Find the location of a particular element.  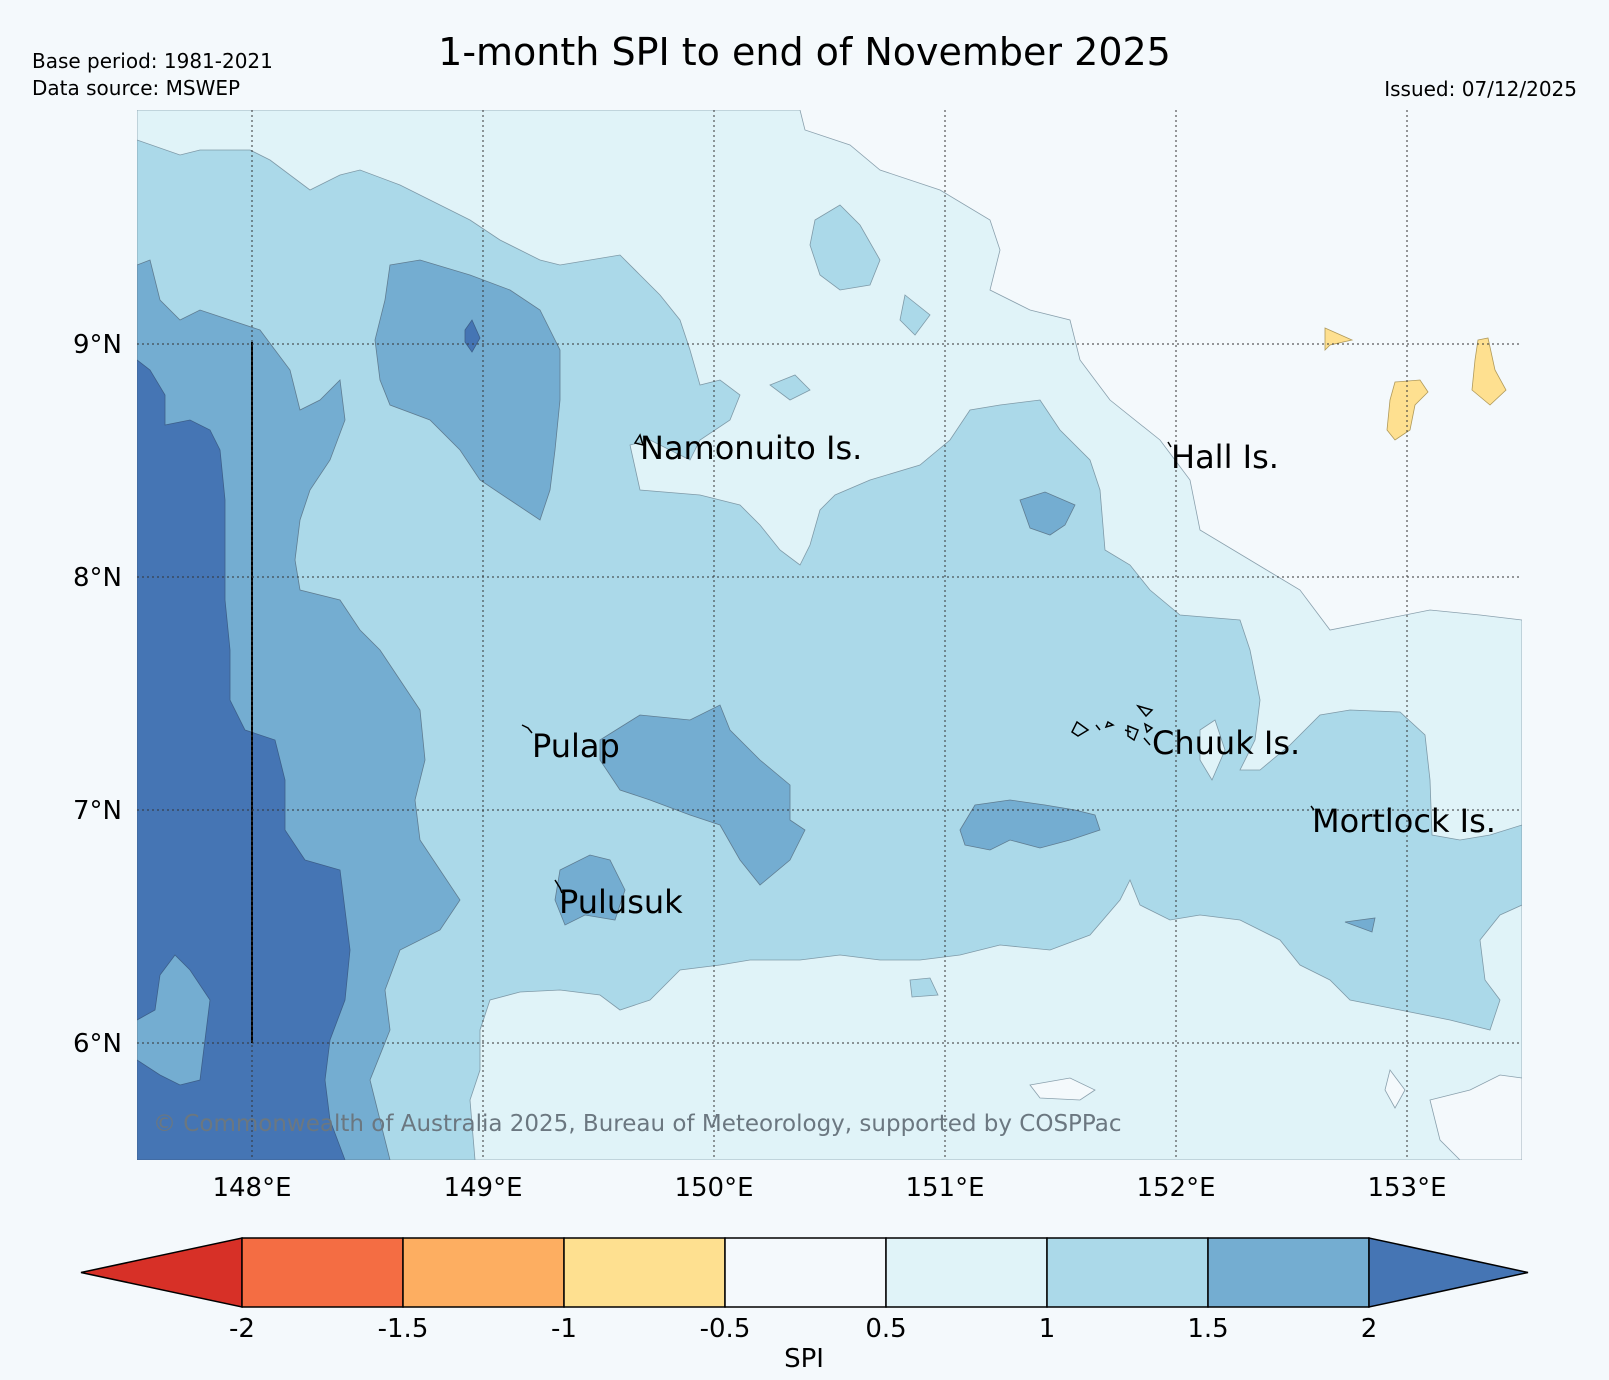

island-pulap is located at coordinates (527, 729).